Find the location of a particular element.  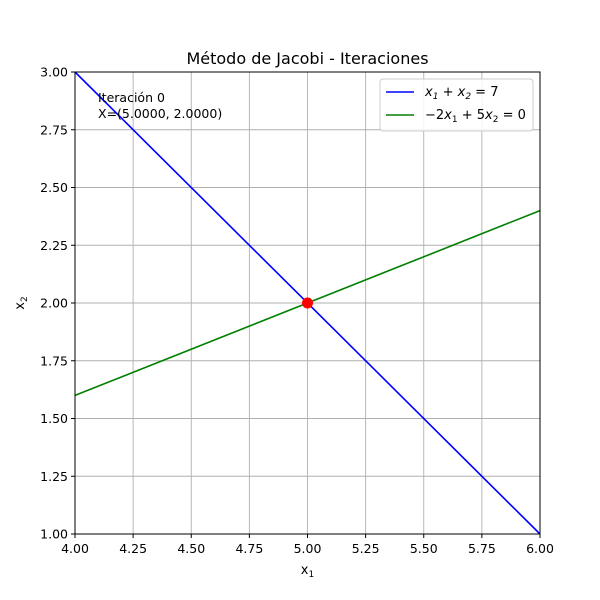

y-tick-label-0: 1.00 is located at coordinates (54, 534).